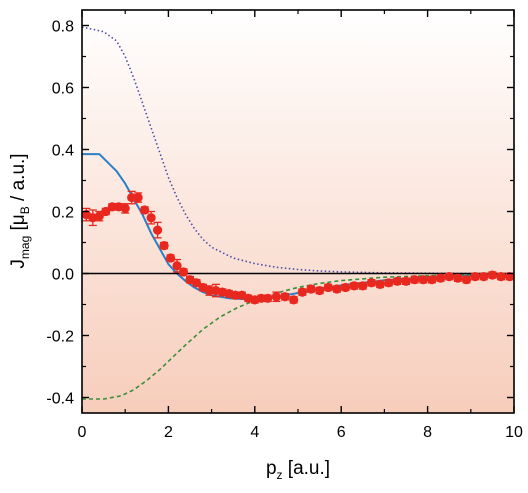 The width and height of the screenshot is (528, 493). What do you see at coordinates (271, 468) in the screenshot?
I see `x-axis-label-main: p` at bounding box center [271, 468].